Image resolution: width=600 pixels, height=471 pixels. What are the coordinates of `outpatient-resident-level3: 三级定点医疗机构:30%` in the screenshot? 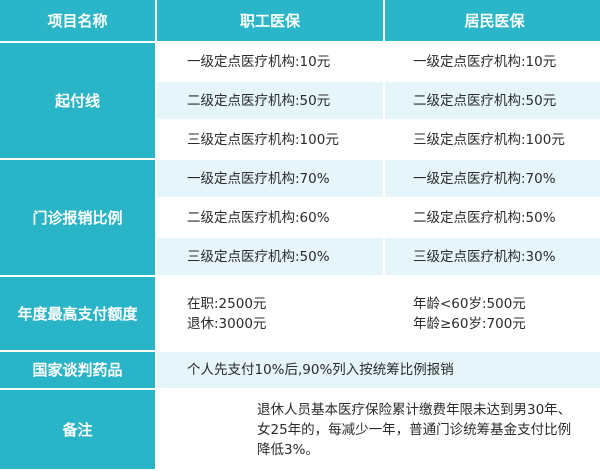 It's located at (492, 256).